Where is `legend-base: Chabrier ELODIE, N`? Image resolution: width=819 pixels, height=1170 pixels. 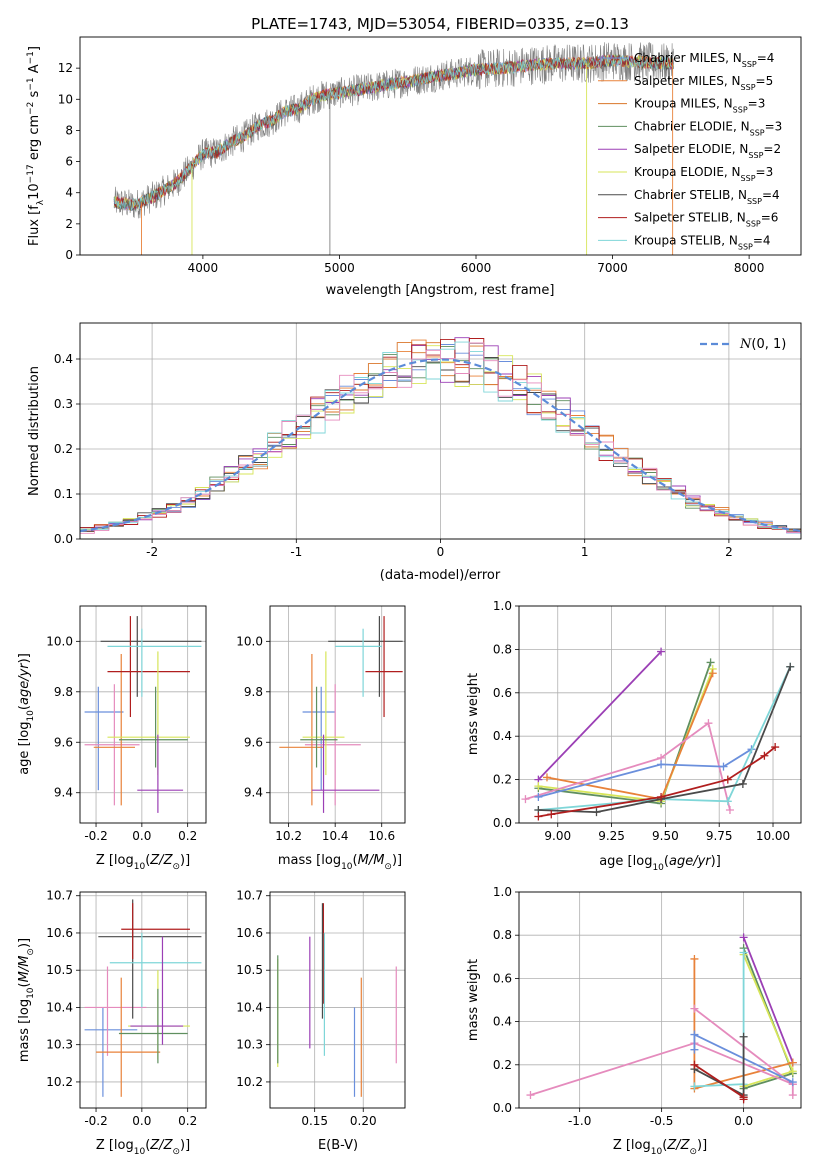 legend-base: Chabrier ELODIE, N is located at coordinates (692, 126).